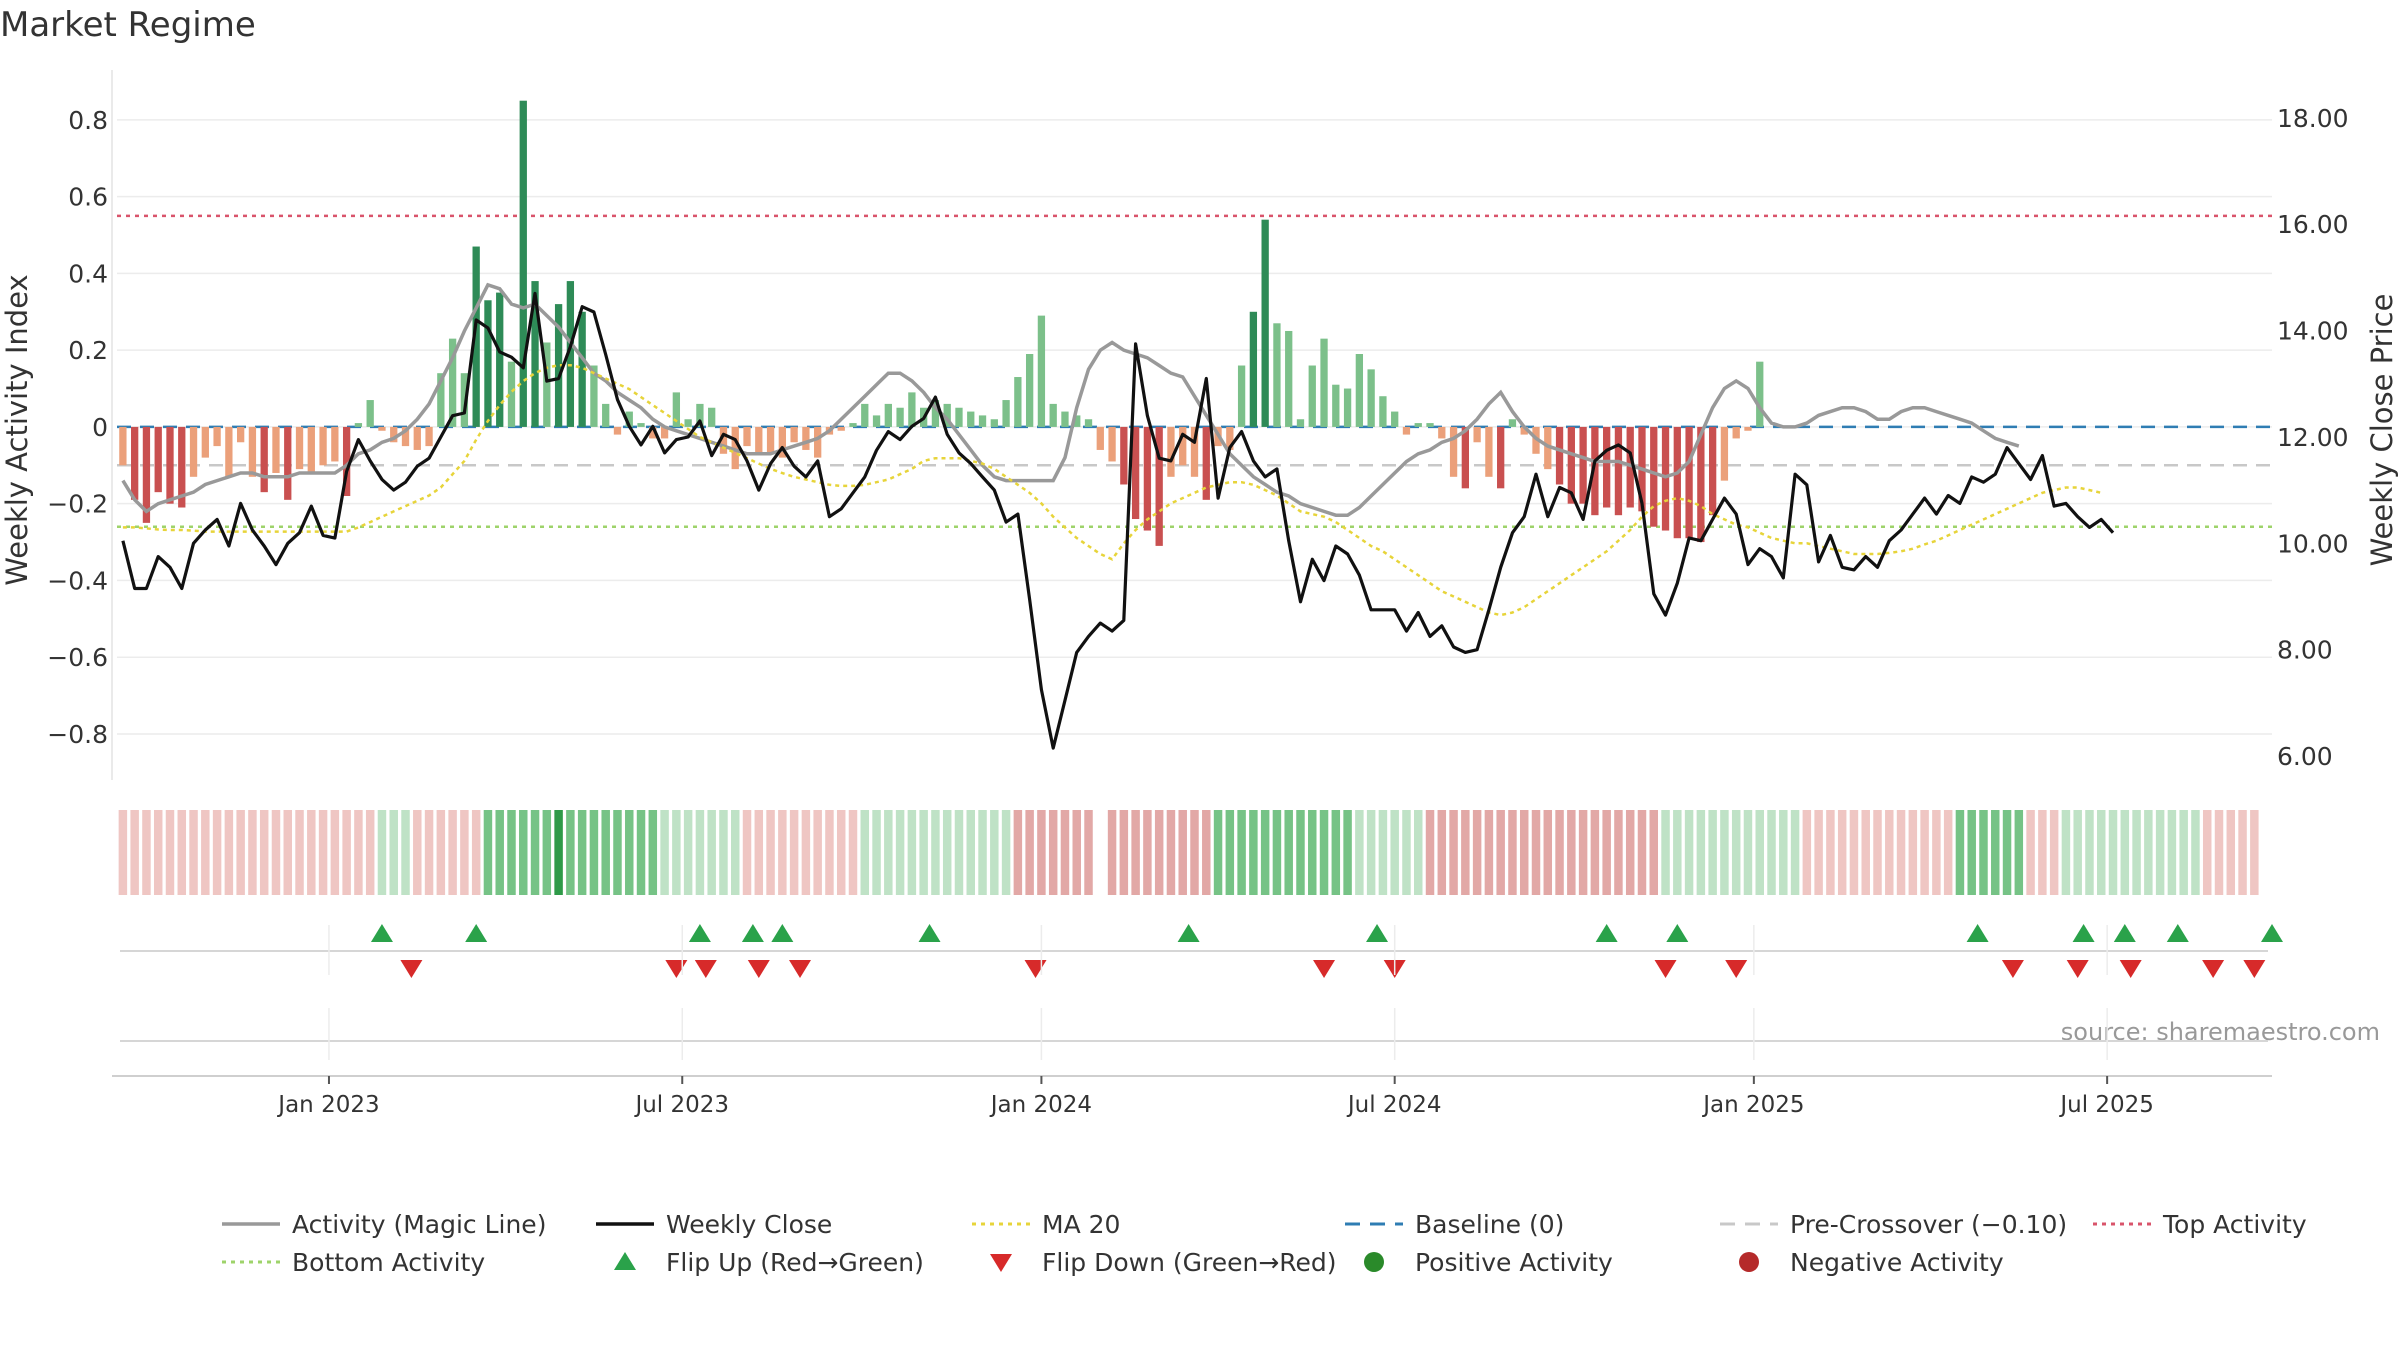 This screenshot has height=1350, width=2400. Describe the element at coordinates (88, 120) in the screenshot. I see `left-tick-label: 0.8` at that location.